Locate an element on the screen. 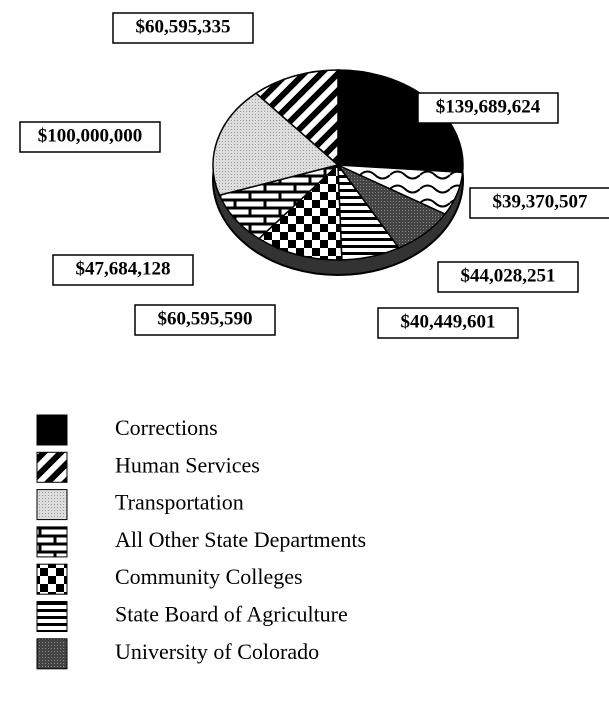  value-label: $139,689,624 is located at coordinates (488, 106).